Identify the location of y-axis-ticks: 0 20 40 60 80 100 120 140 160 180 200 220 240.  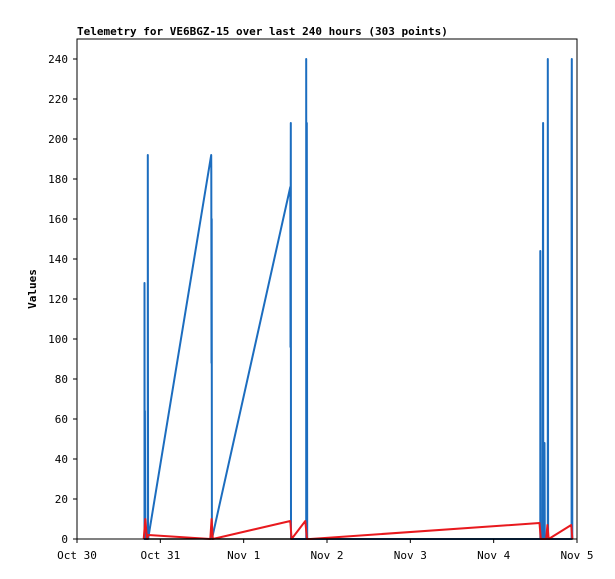
(62, 299).